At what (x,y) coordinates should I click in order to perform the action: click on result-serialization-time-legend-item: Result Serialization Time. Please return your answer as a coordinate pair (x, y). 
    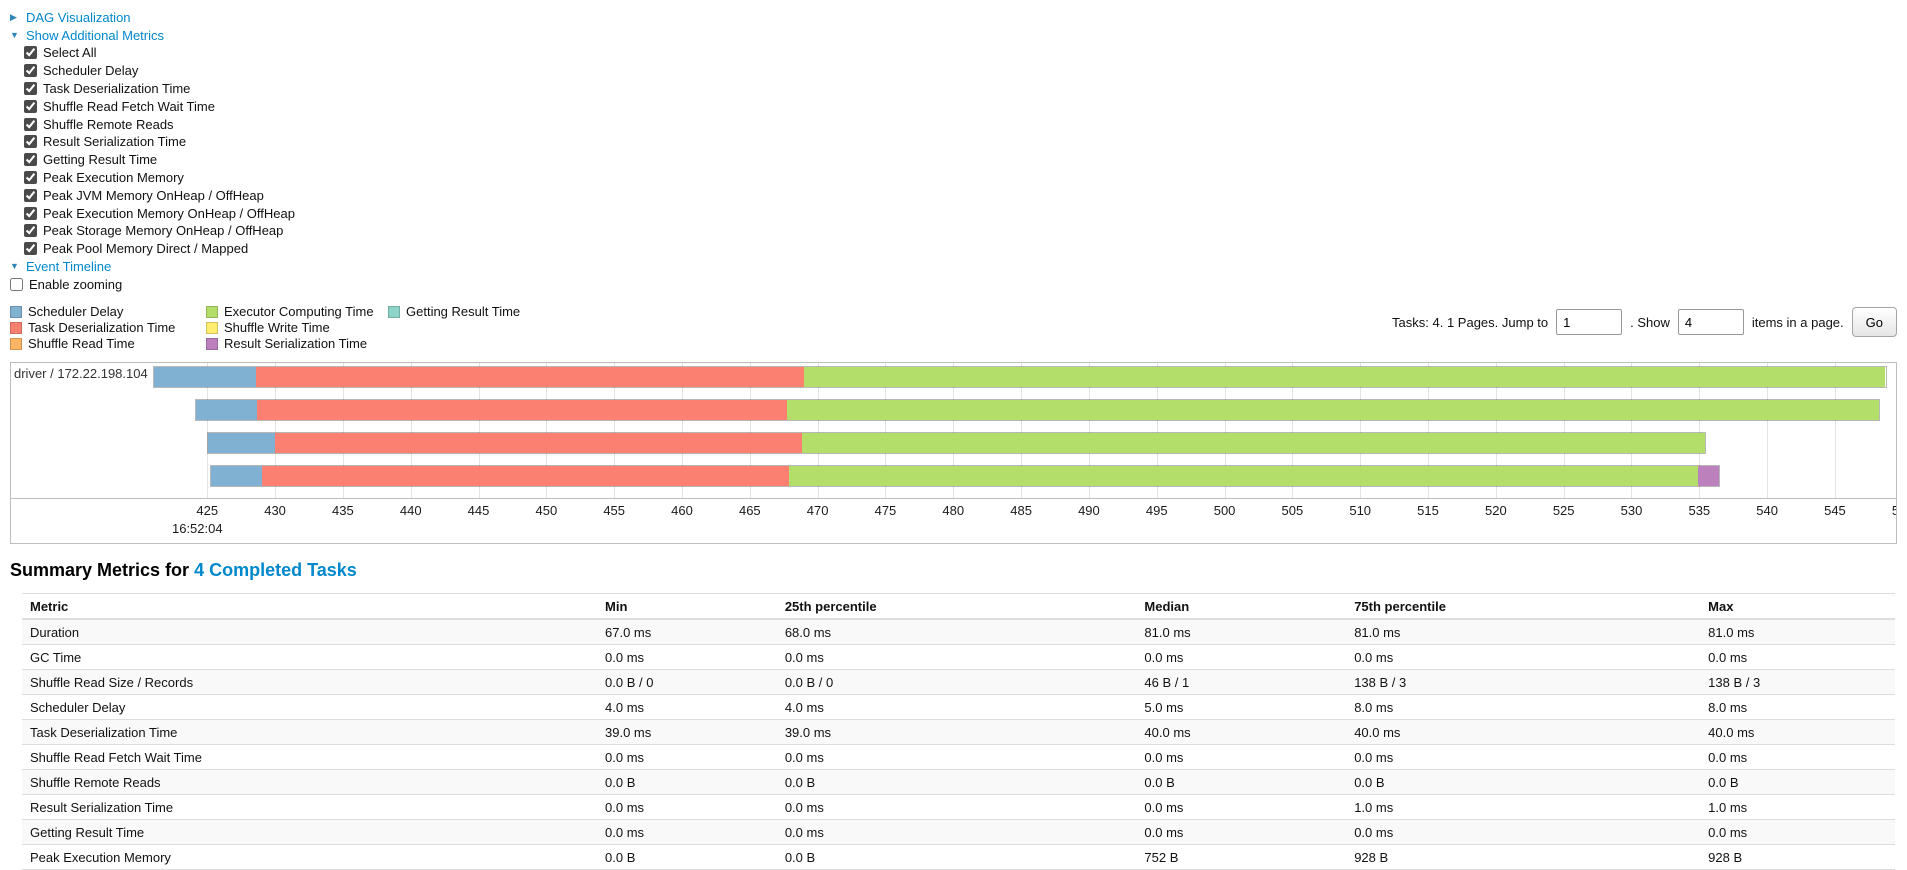
    Looking at the image, I should click on (297, 343).